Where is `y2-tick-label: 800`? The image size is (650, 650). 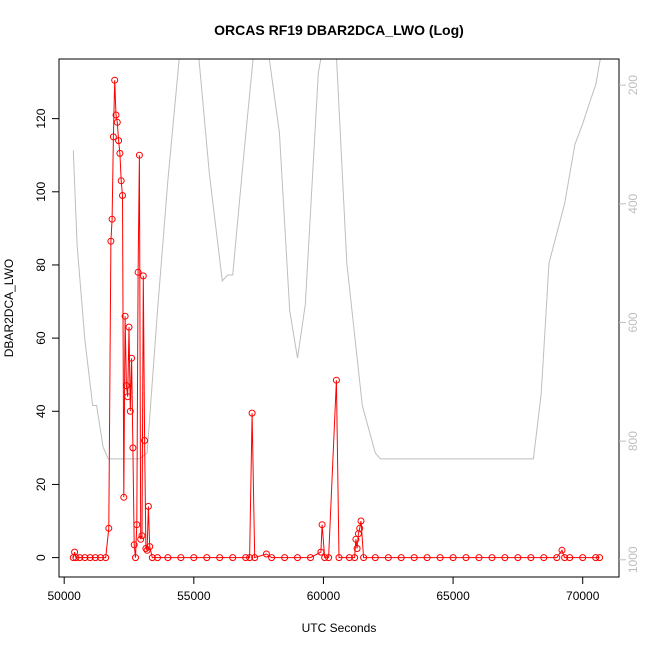 y2-tick-label: 800 is located at coordinates (633, 441).